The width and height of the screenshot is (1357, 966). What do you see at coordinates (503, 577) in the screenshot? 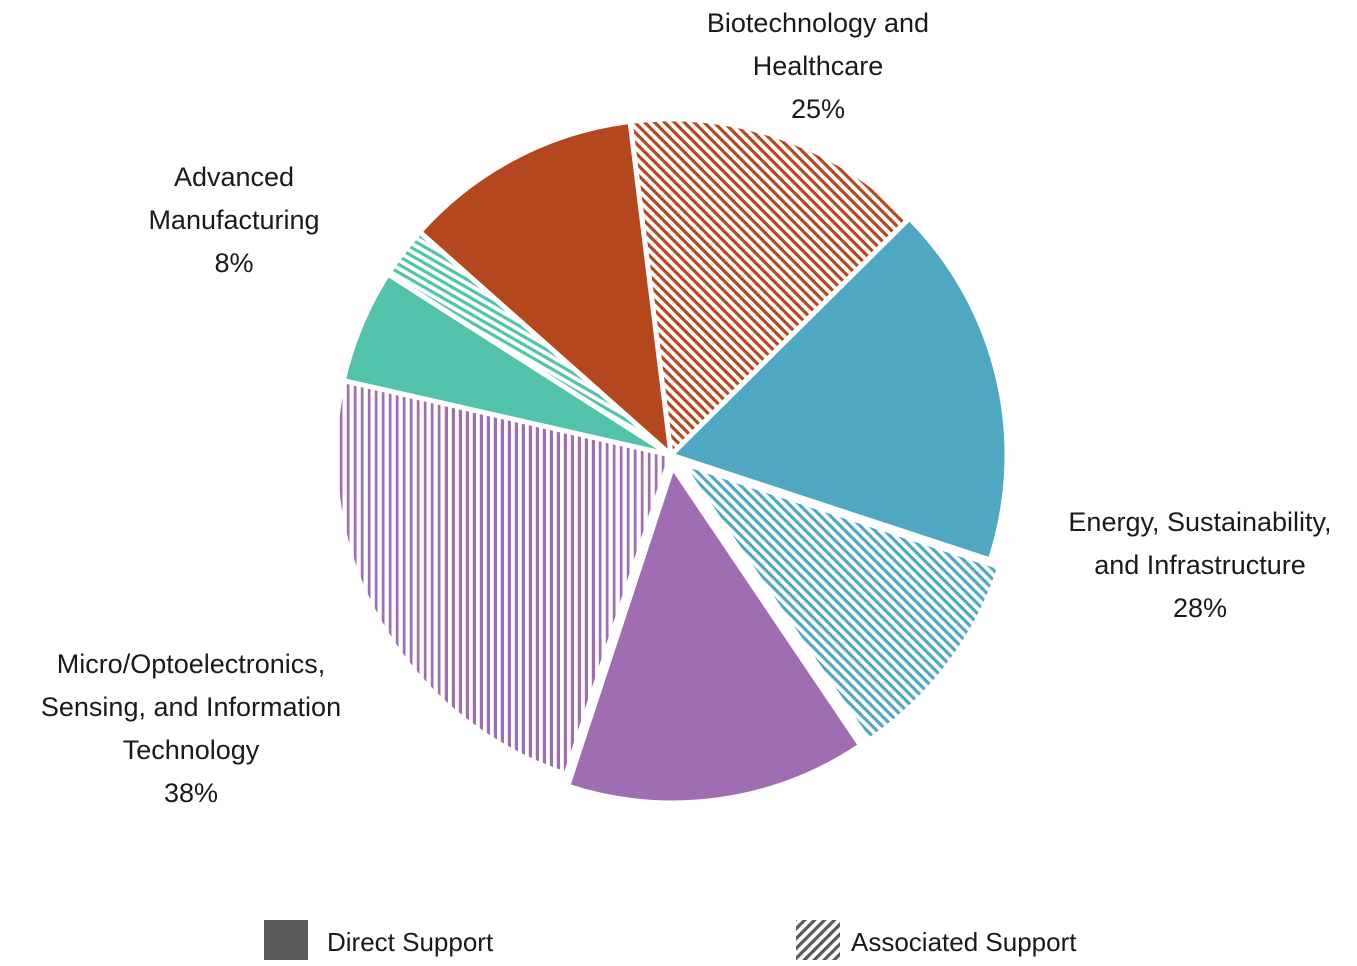
I see `pie-slice-micro-optoelectronics-sensing-and-information-technology-associated-support` at bounding box center [503, 577].